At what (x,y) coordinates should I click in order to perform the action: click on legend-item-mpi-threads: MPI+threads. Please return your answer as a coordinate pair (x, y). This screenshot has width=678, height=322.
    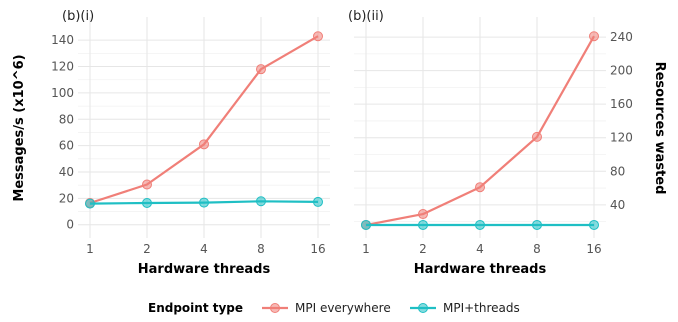
    Looking at the image, I should click on (465, 308).